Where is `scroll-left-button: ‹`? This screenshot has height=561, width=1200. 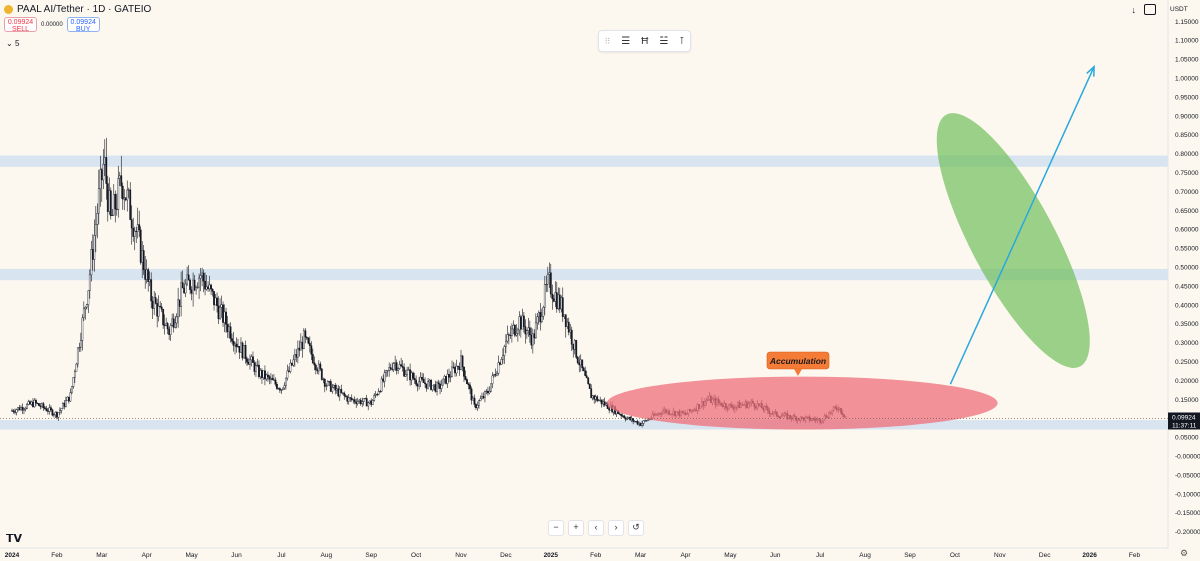 scroll-left-button: ‹ is located at coordinates (596, 528).